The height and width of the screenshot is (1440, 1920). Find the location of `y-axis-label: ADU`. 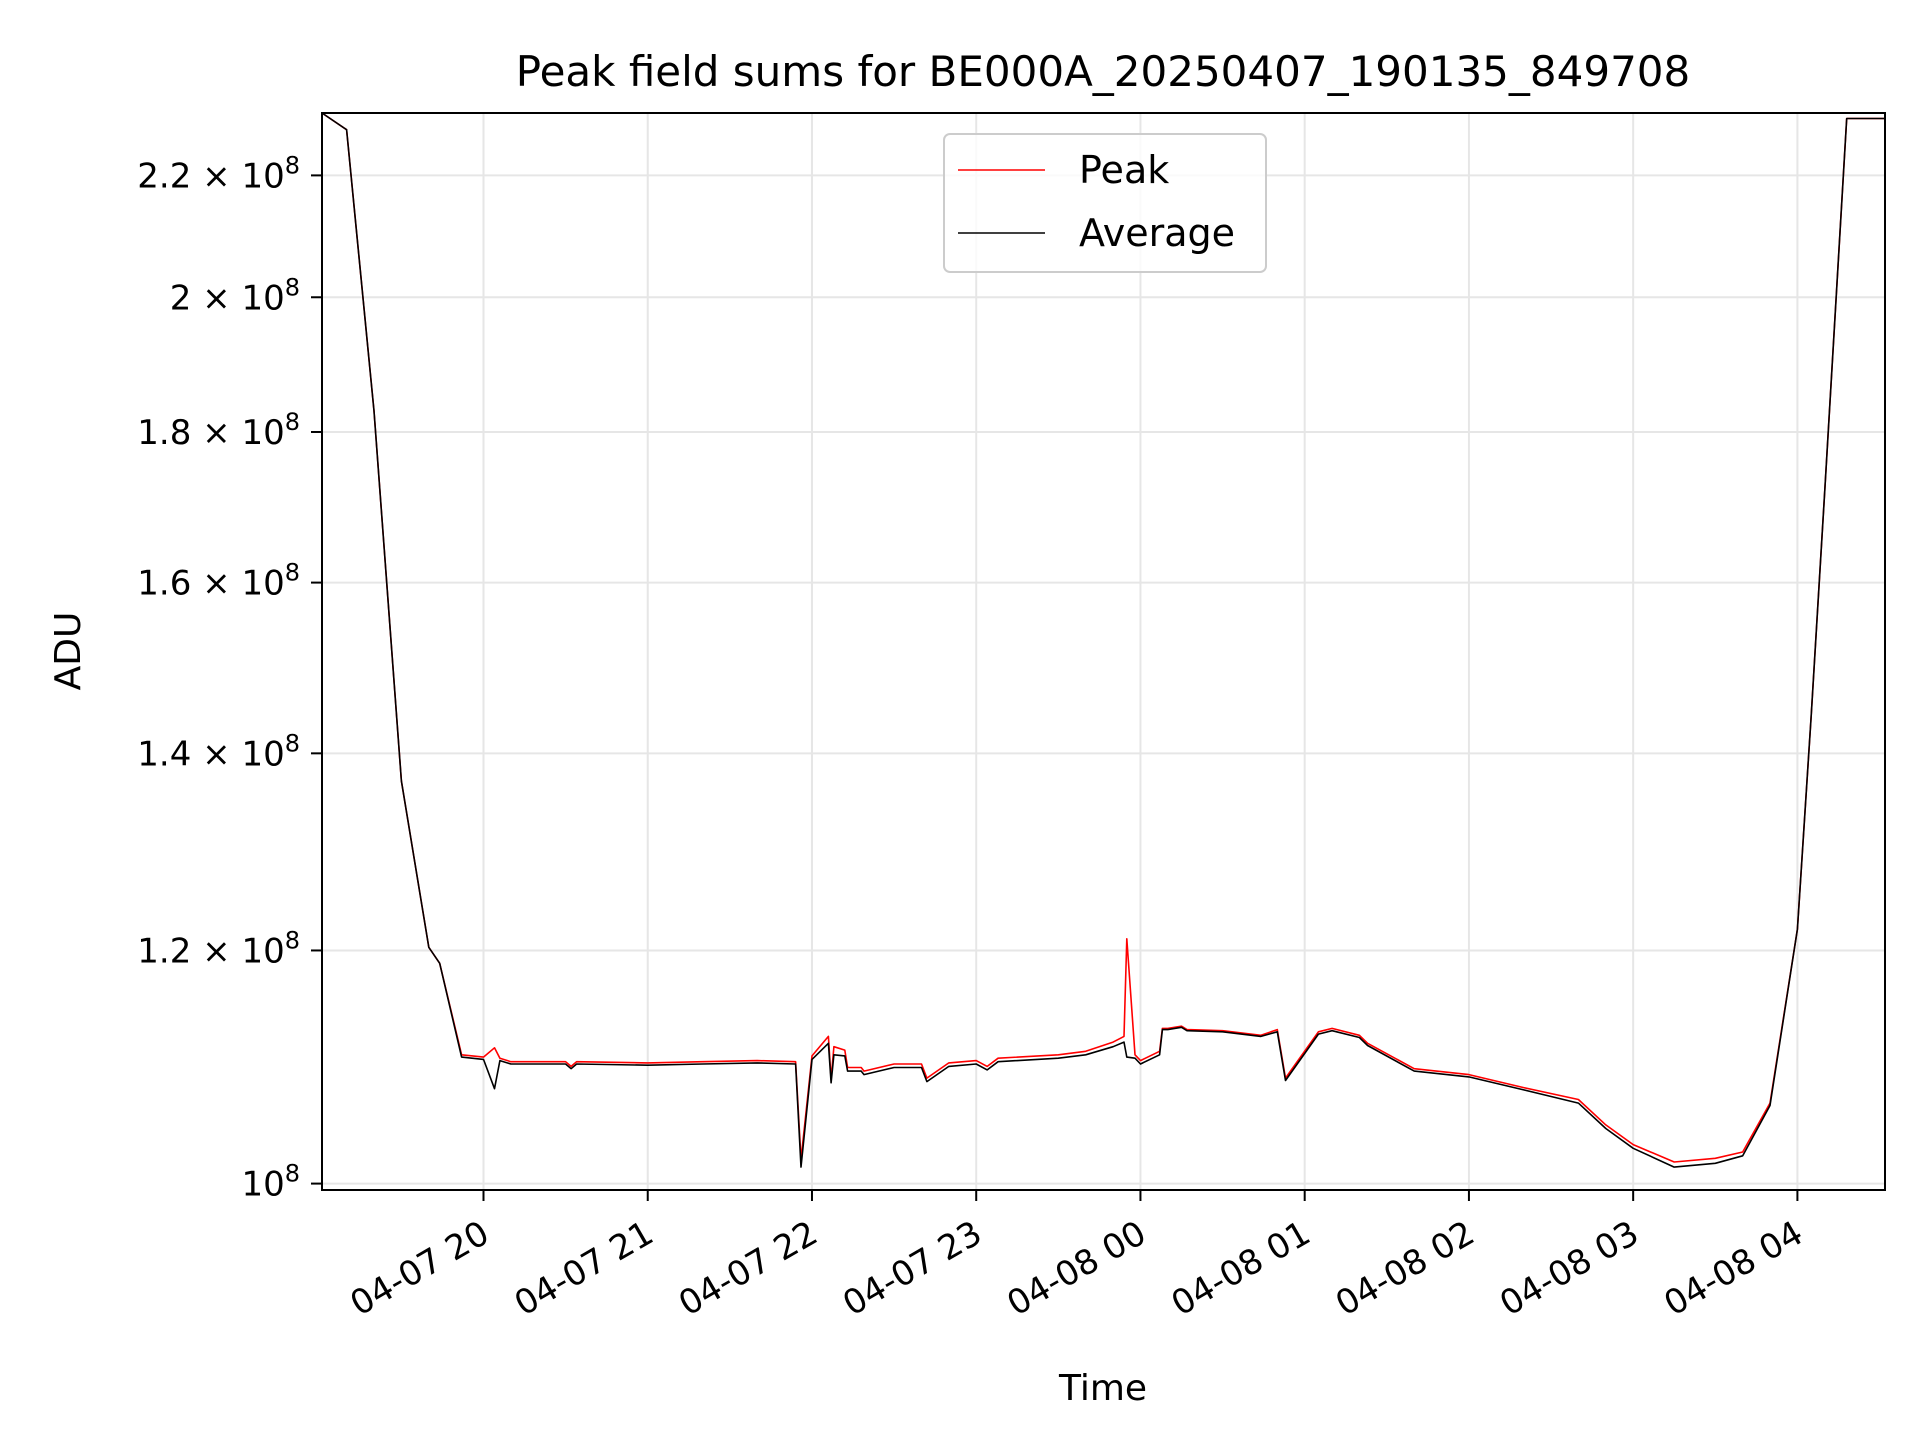

y-axis-label: ADU is located at coordinates (68, 651).